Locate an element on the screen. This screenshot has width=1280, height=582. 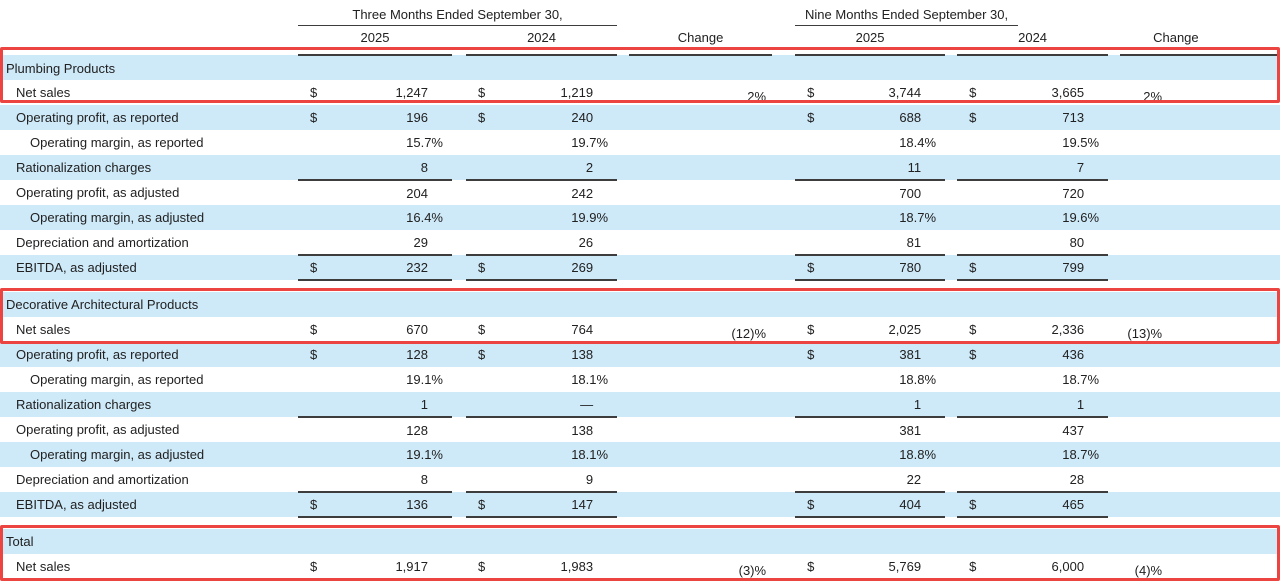
value-3mo-2024: 9 is located at coordinates (554, 480).